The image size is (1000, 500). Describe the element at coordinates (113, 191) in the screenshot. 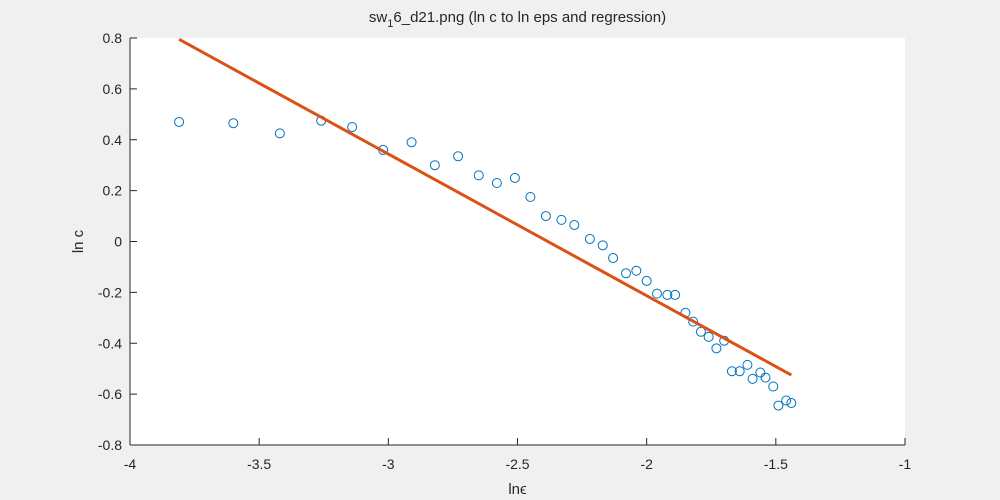

I see `y-tick-label: 0.2` at that location.